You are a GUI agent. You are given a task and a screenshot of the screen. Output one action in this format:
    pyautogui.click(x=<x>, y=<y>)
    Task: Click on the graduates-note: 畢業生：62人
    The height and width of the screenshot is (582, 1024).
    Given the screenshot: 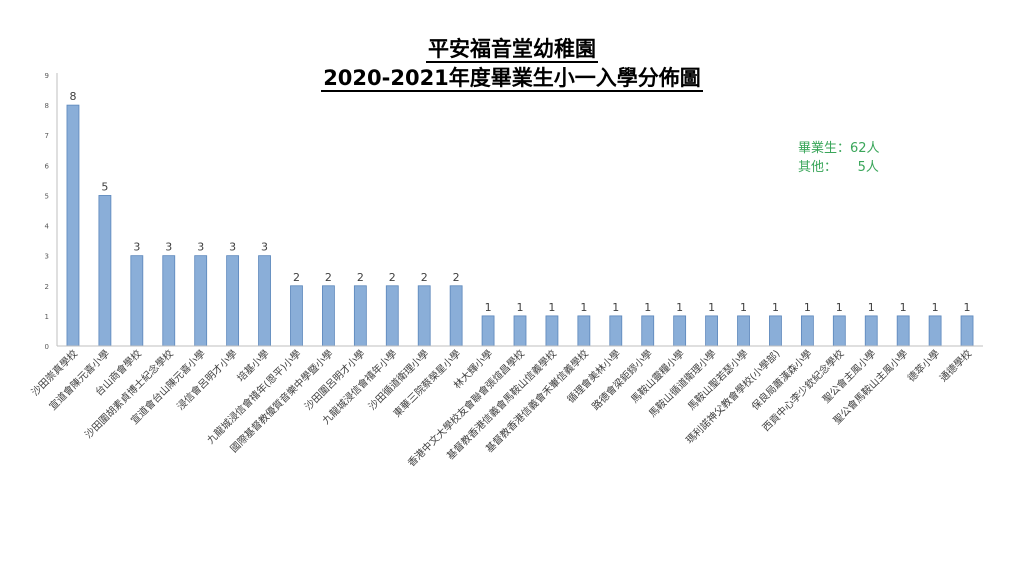 What is the action you would take?
    pyautogui.click(x=839, y=148)
    